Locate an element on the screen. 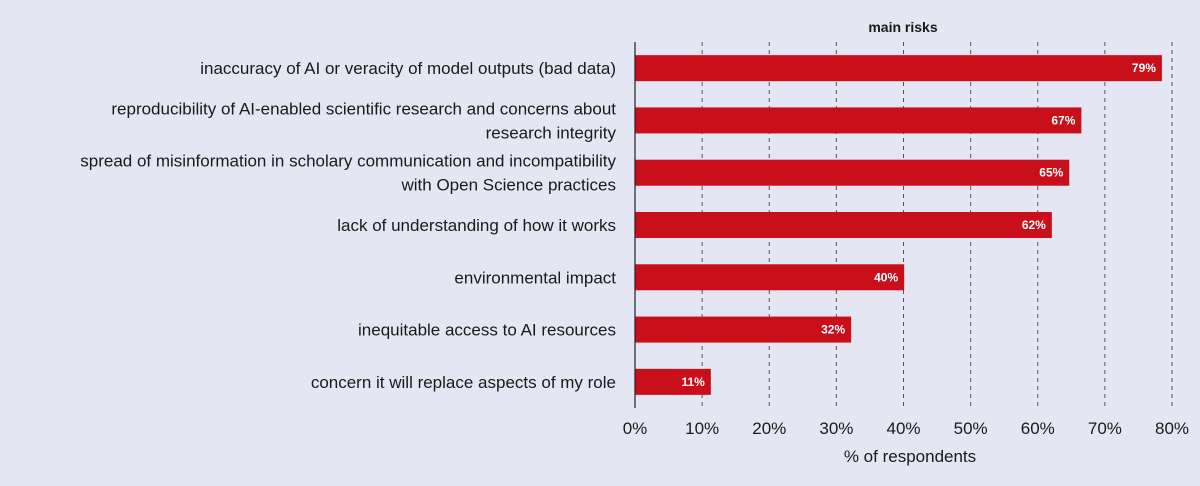 This screenshot has width=1200, height=486. category-label: with Open Science practices is located at coordinates (509, 185).